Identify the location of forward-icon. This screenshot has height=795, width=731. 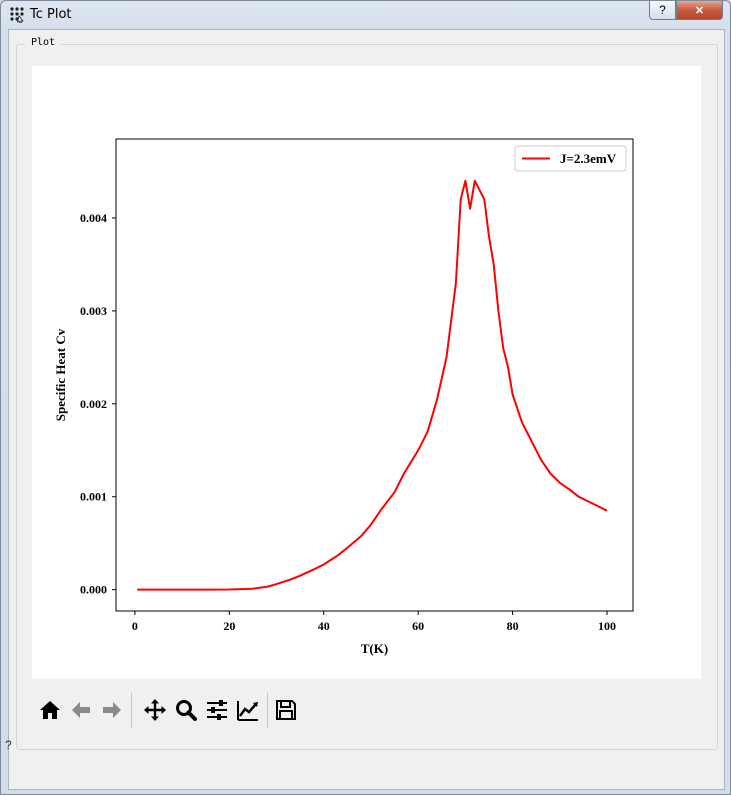
(112, 710).